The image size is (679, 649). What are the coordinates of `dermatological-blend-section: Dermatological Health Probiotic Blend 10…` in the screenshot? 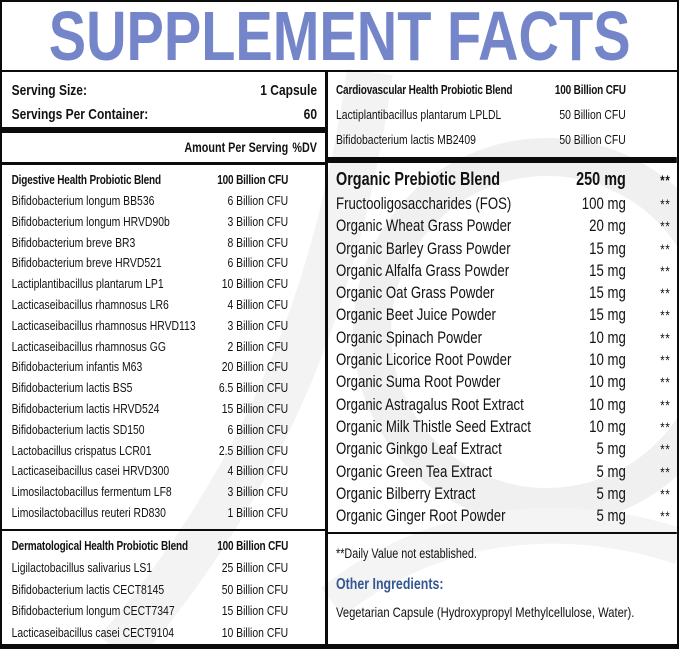 It's located at (163, 587).